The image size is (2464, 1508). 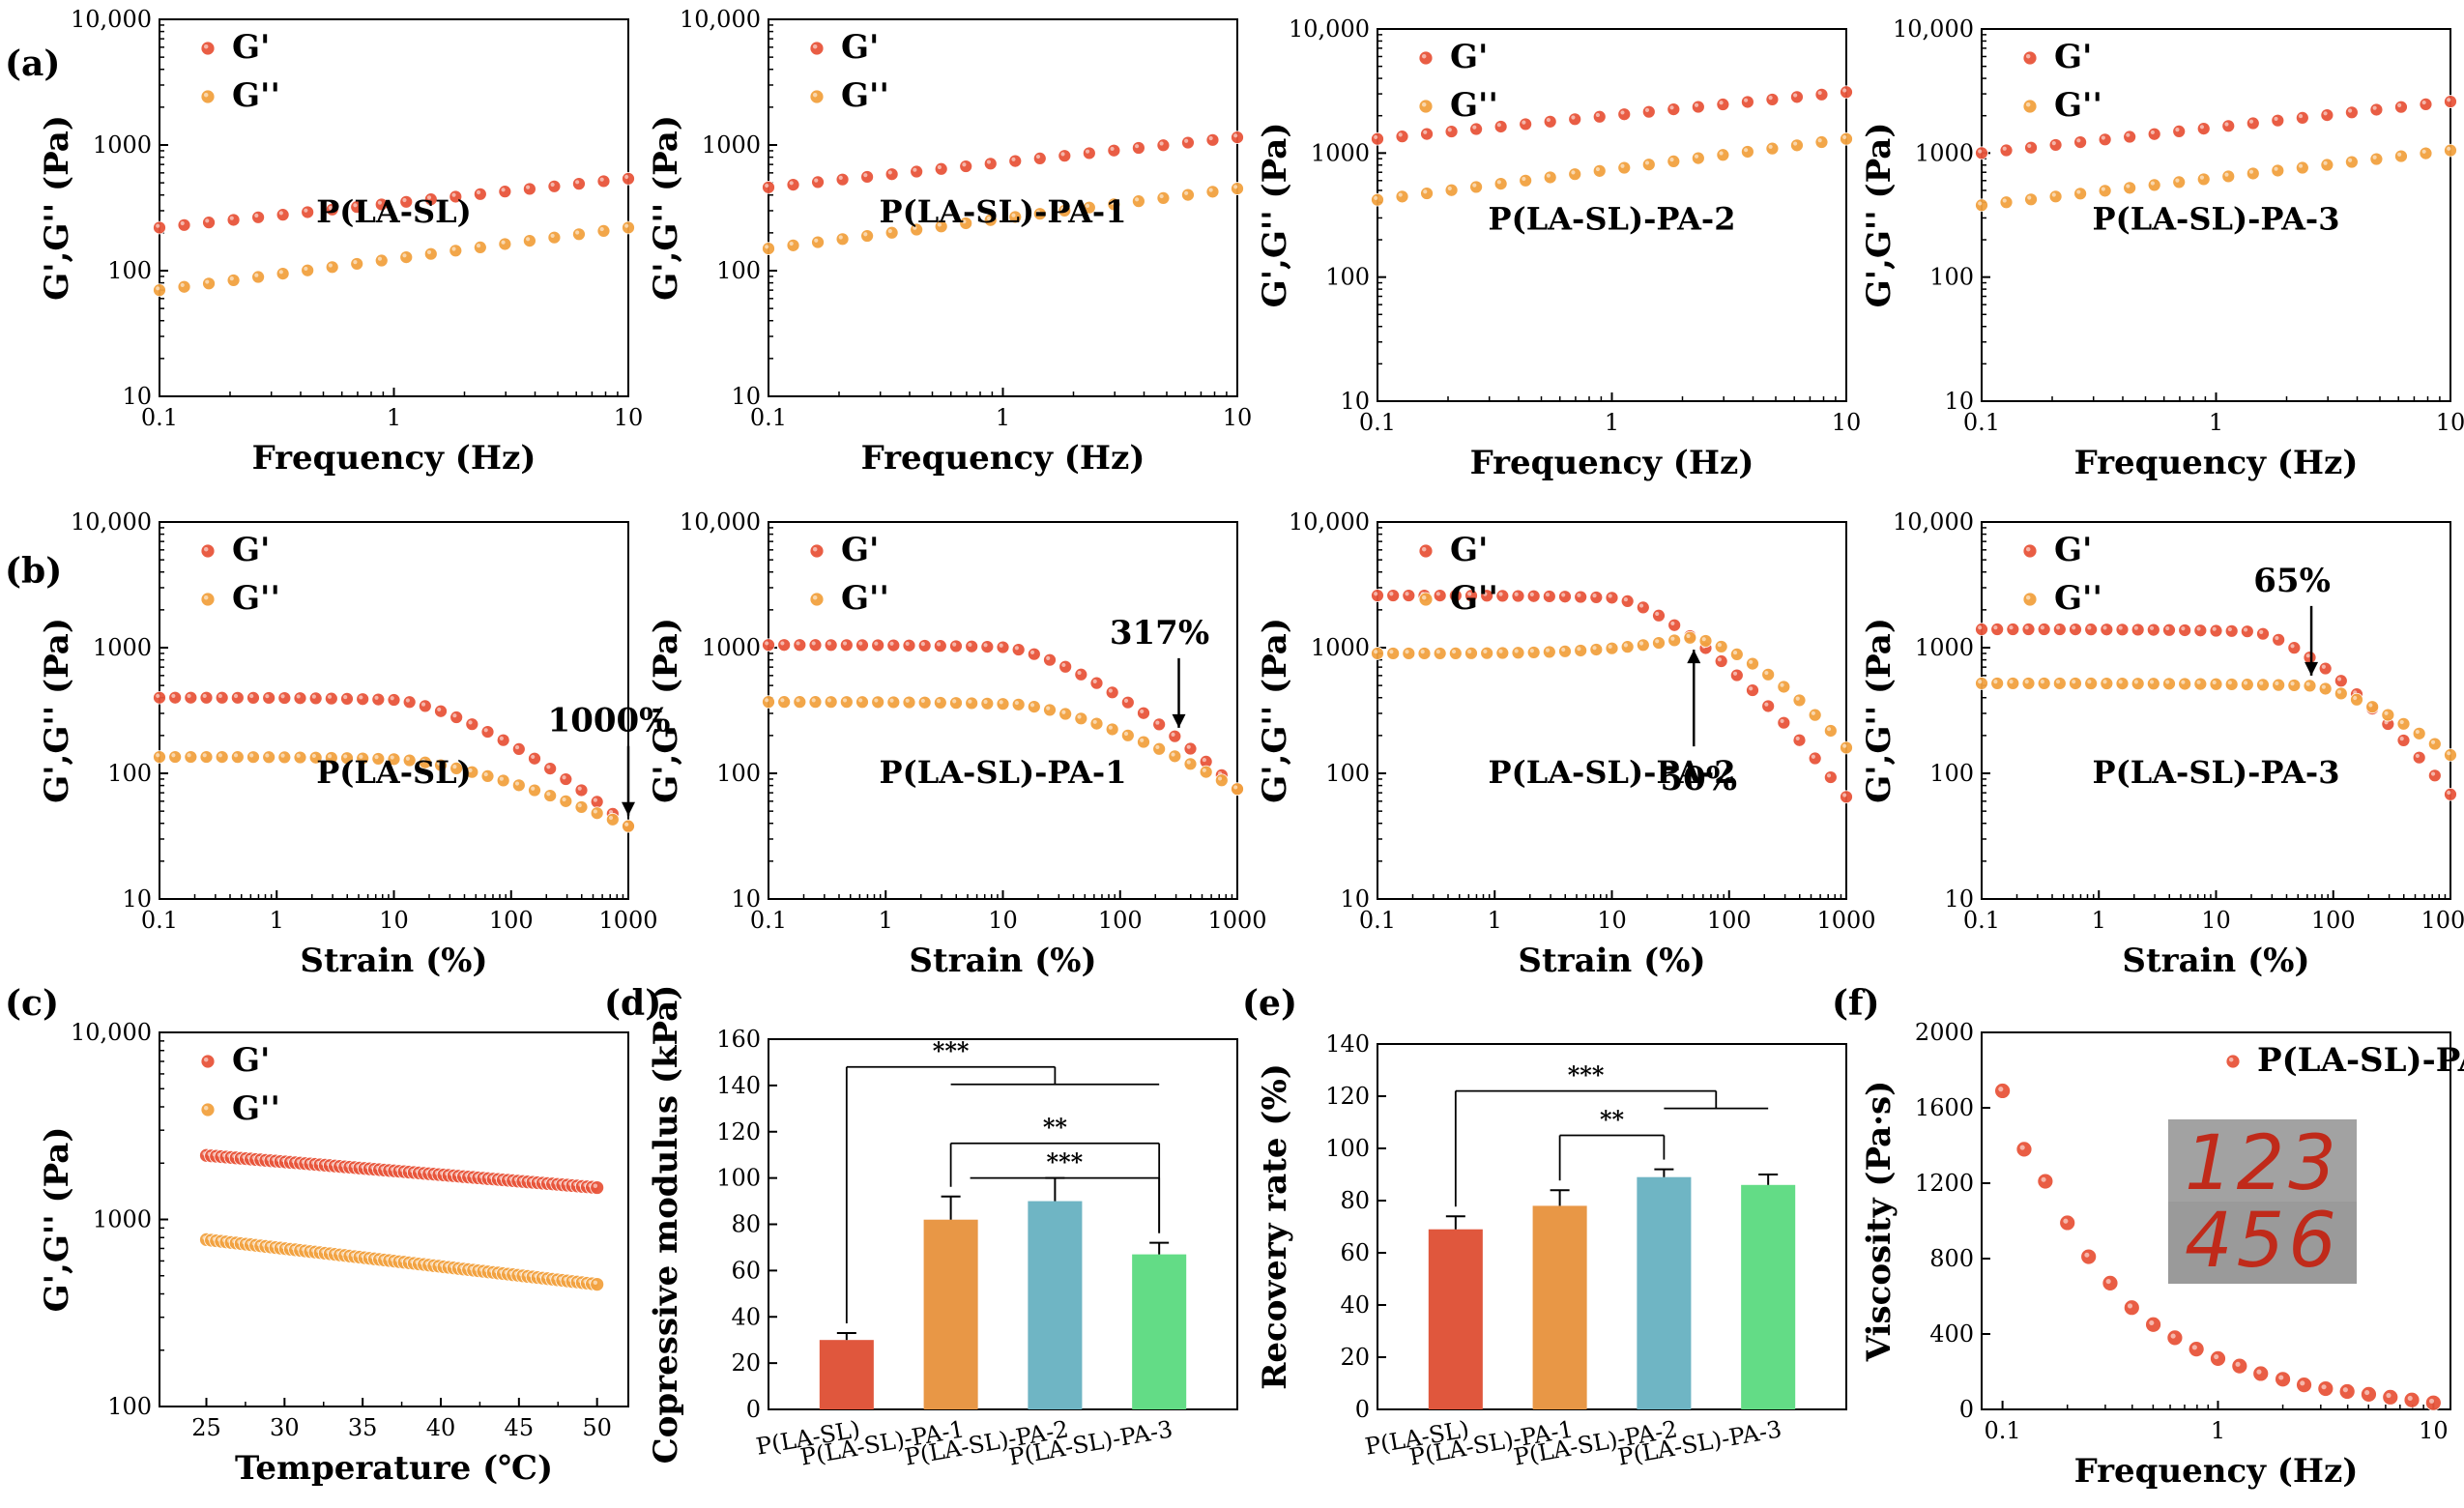 What do you see at coordinates (1952, 1258) in the screenshot?
I see `y-tick-label: 800` at bounding box center [1952, 1258].